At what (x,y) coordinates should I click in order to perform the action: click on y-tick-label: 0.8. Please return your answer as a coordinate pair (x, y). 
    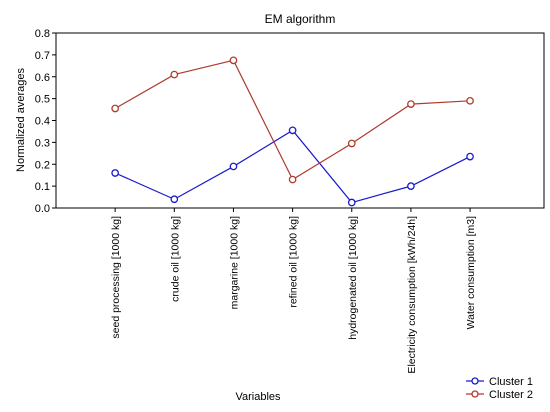
    Looking at the image, I should click on (42, 34).